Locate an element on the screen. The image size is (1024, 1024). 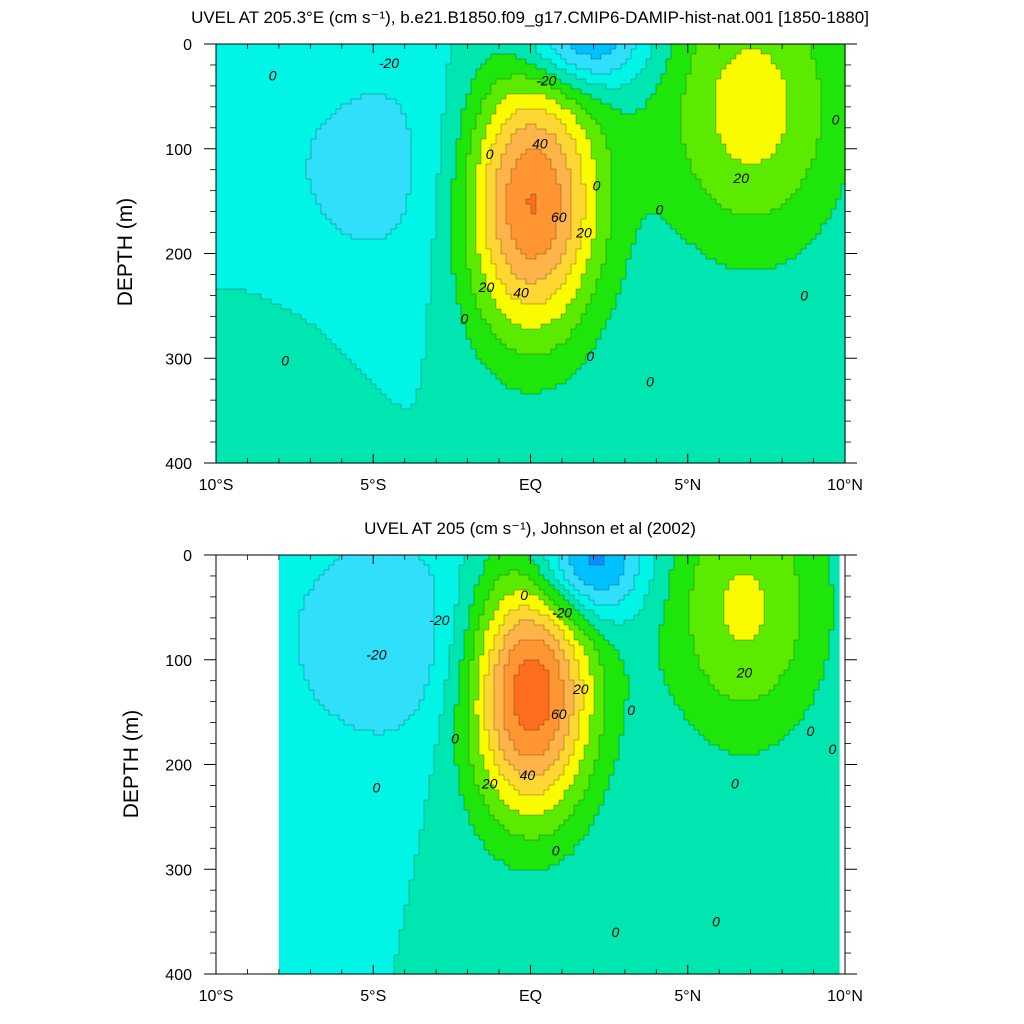
contour-label: -20 is located at coordinates (376, 655).